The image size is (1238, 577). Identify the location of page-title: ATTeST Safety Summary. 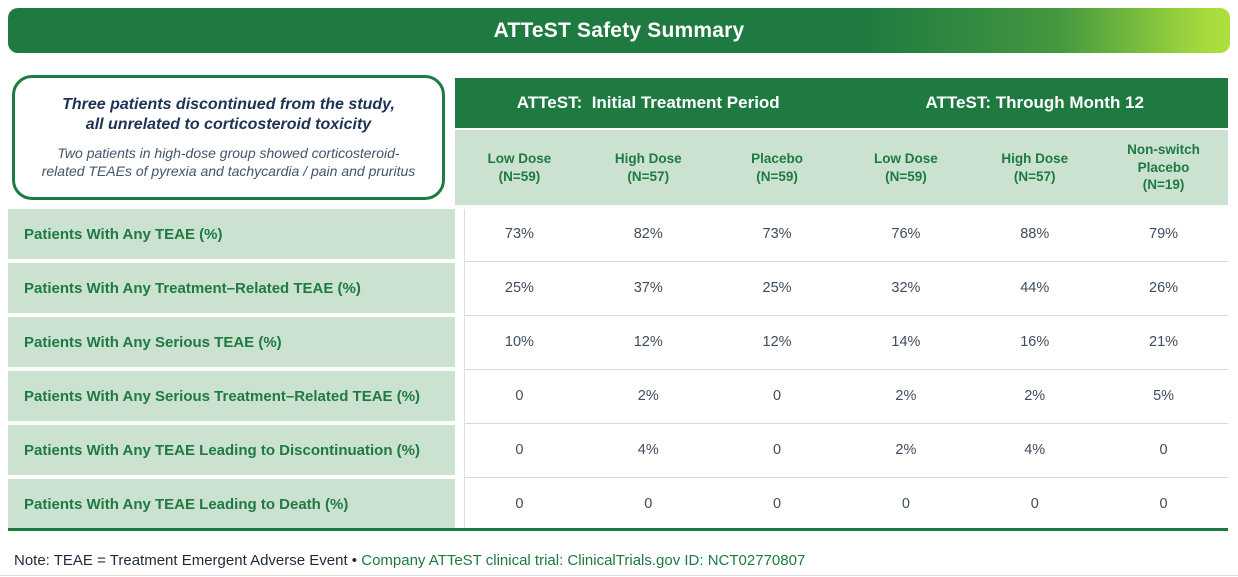
(619, 30).